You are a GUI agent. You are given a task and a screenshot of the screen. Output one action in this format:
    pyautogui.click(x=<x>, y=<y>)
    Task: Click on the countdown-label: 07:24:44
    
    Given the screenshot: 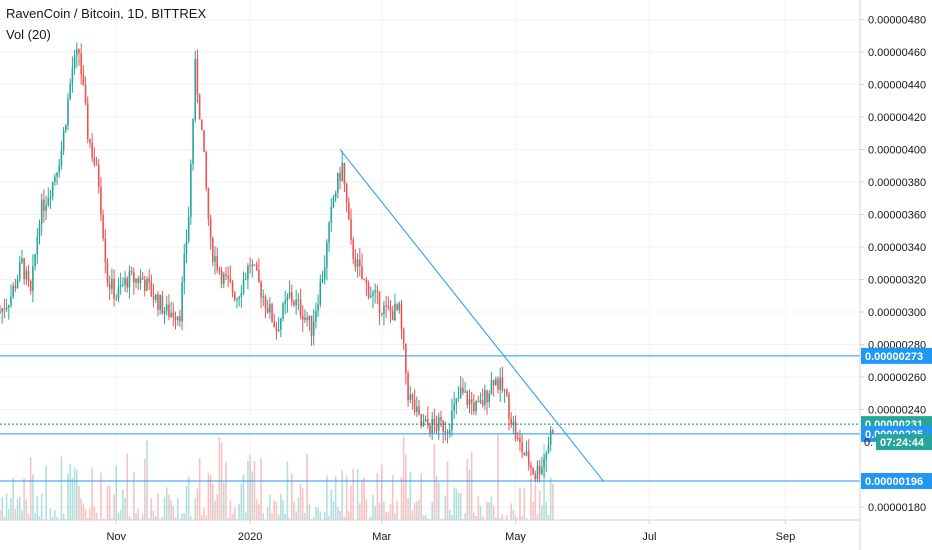 What is the action you would take?
    pyautogui.click(x=902, y=443)
    